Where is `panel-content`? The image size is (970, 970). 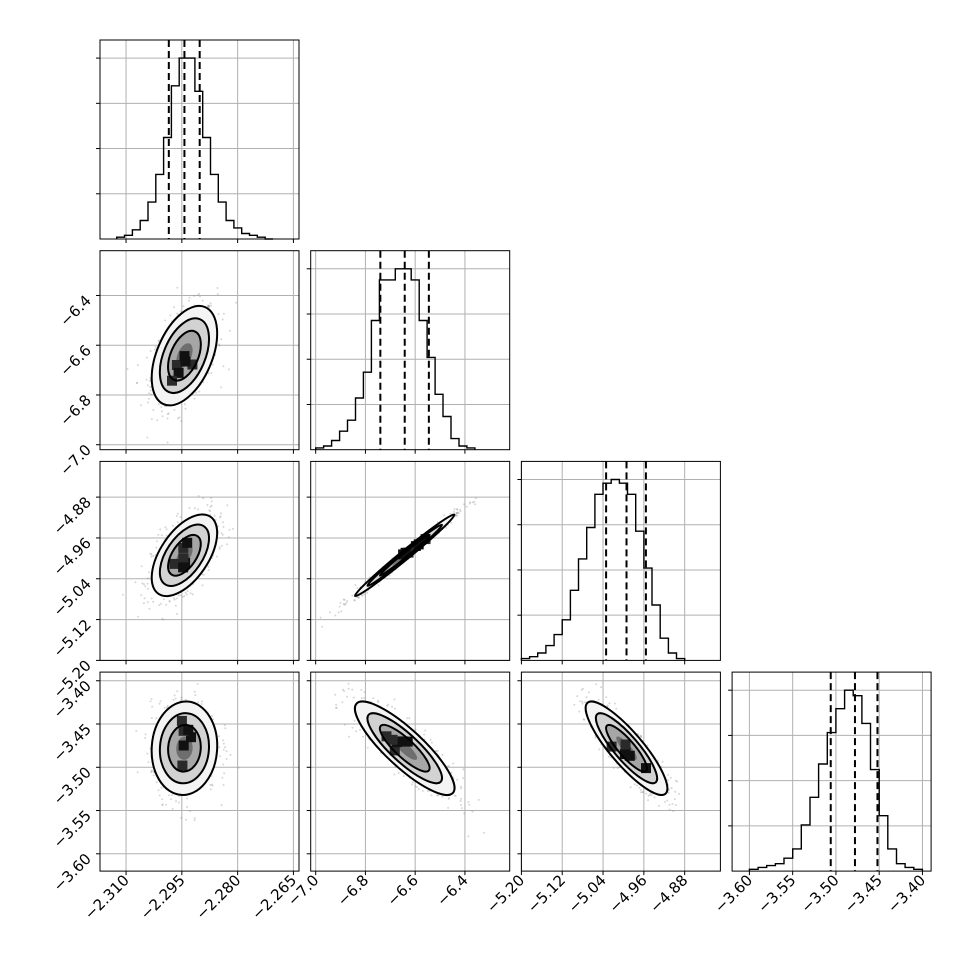
panel-content is located at coordinates (182, 365).